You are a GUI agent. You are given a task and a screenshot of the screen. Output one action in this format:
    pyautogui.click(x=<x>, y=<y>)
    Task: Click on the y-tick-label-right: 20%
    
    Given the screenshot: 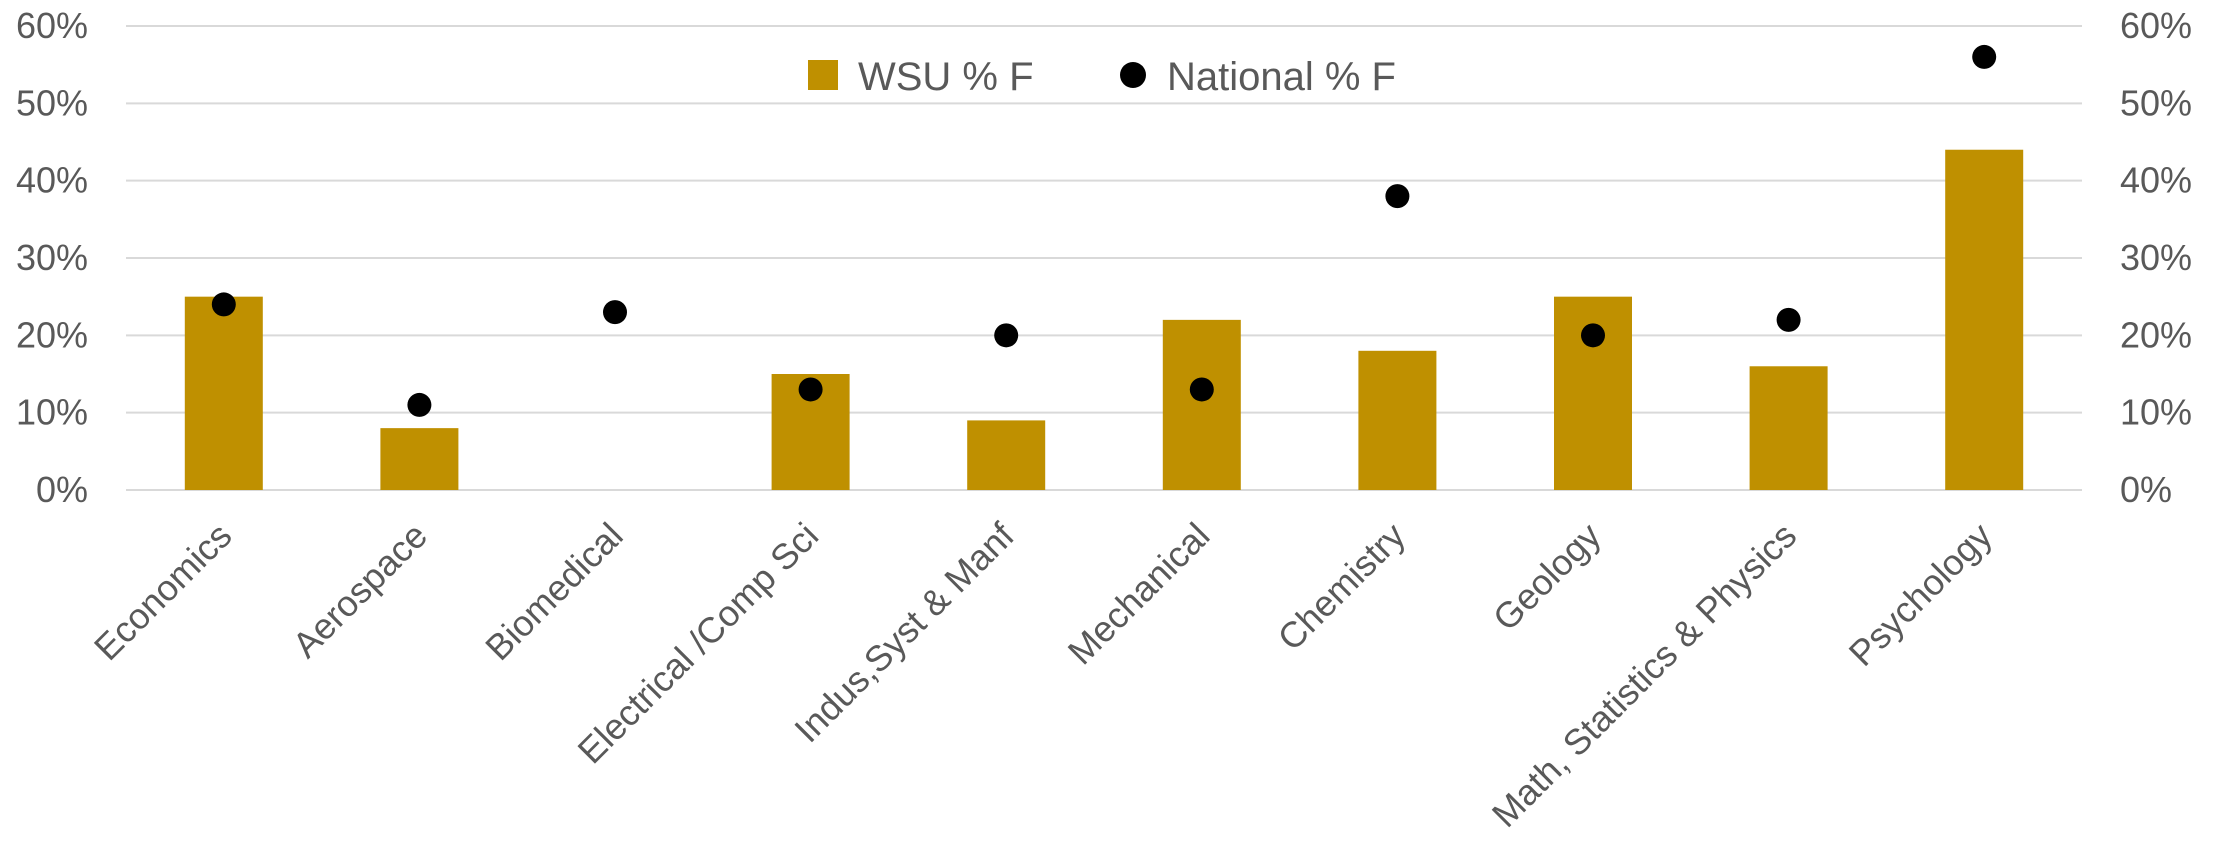 What is the action you would take?
    pyautogui.click(x=2156, y=334)
    